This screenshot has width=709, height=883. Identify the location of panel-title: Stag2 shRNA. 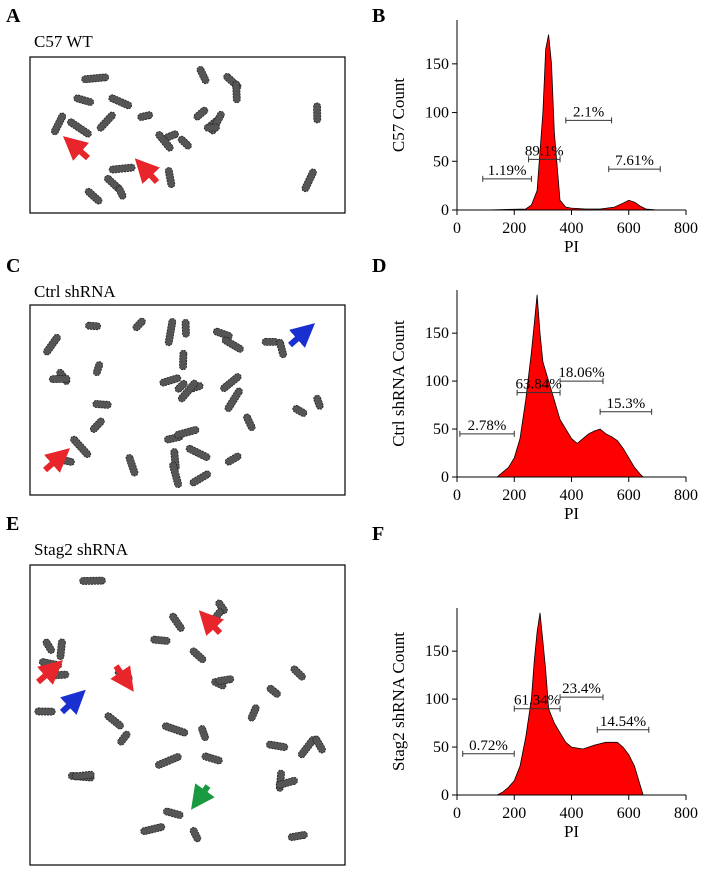
(81, 549).